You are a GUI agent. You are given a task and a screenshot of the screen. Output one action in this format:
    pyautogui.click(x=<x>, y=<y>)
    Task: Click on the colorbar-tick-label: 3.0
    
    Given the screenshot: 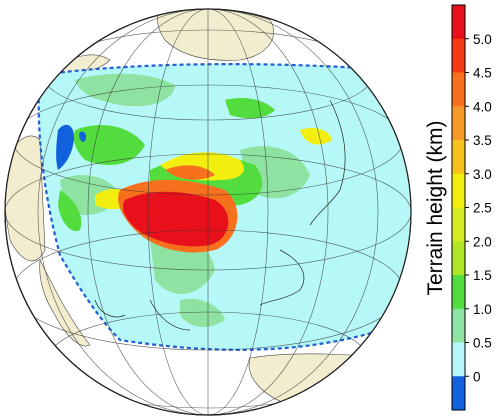 What is the action you would take?
    pyautogui.click(x=482, y=174)
    